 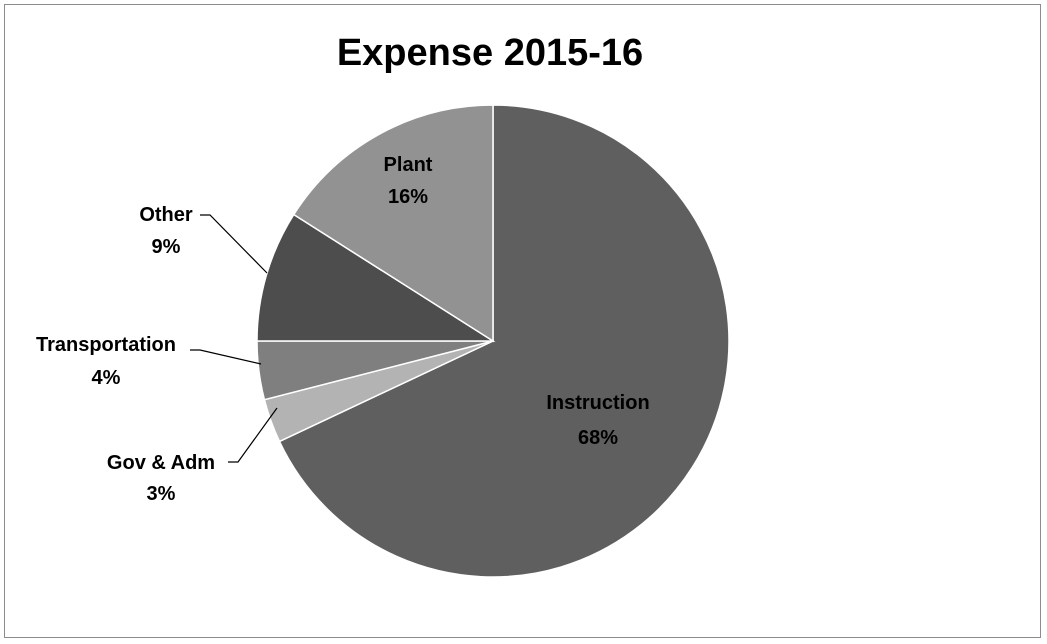 What do you see at coordinates (166, 247) in the screenshot?
I see `slice-pct-other: 9%` at bounding box center [166, 247].